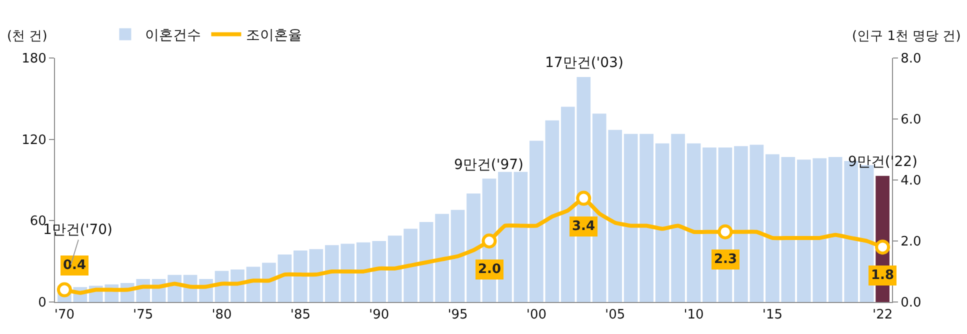 The image size is (967, 334). What do you see at coordinates (615, 315) in the screenshot?
I see `x-tick-label: '05` at bounding box center [615, 315].